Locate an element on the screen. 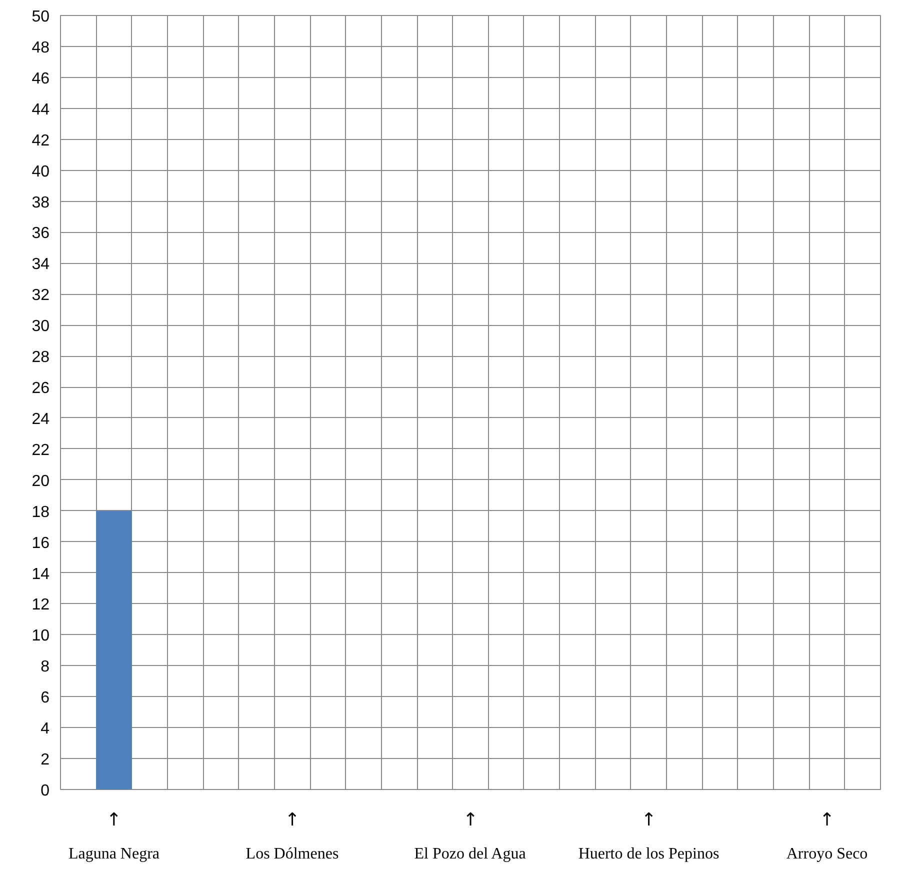 This screenshot has height=873, width=908. y-tick-label: 30 is located at coordinates (41, 327).